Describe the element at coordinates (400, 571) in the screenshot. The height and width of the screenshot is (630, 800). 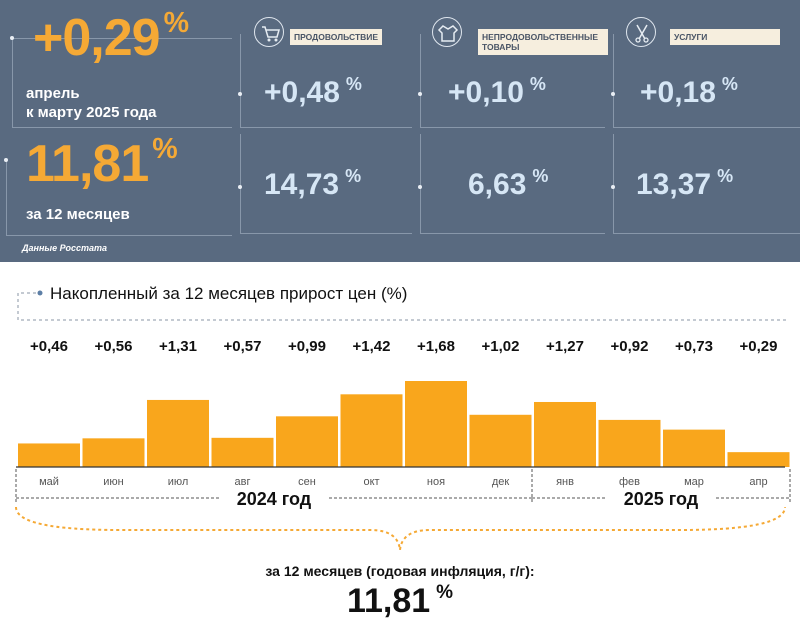
I see `annual-inflation-caption: за 12 месяцев (годовая инфляция, г/г):` at that location.